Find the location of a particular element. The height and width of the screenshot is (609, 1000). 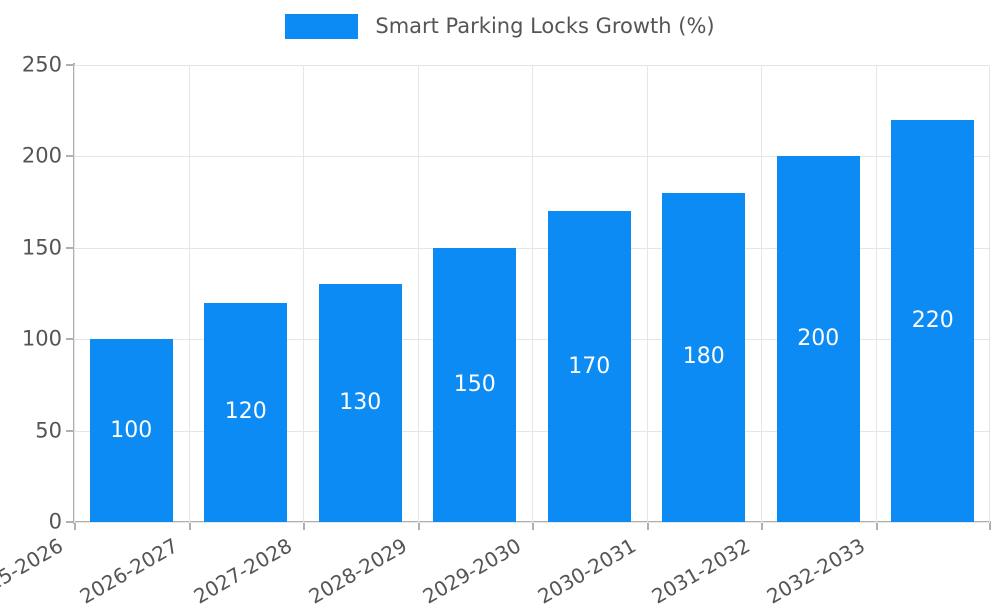

bar: 200 is located at coordinates (818, 339).